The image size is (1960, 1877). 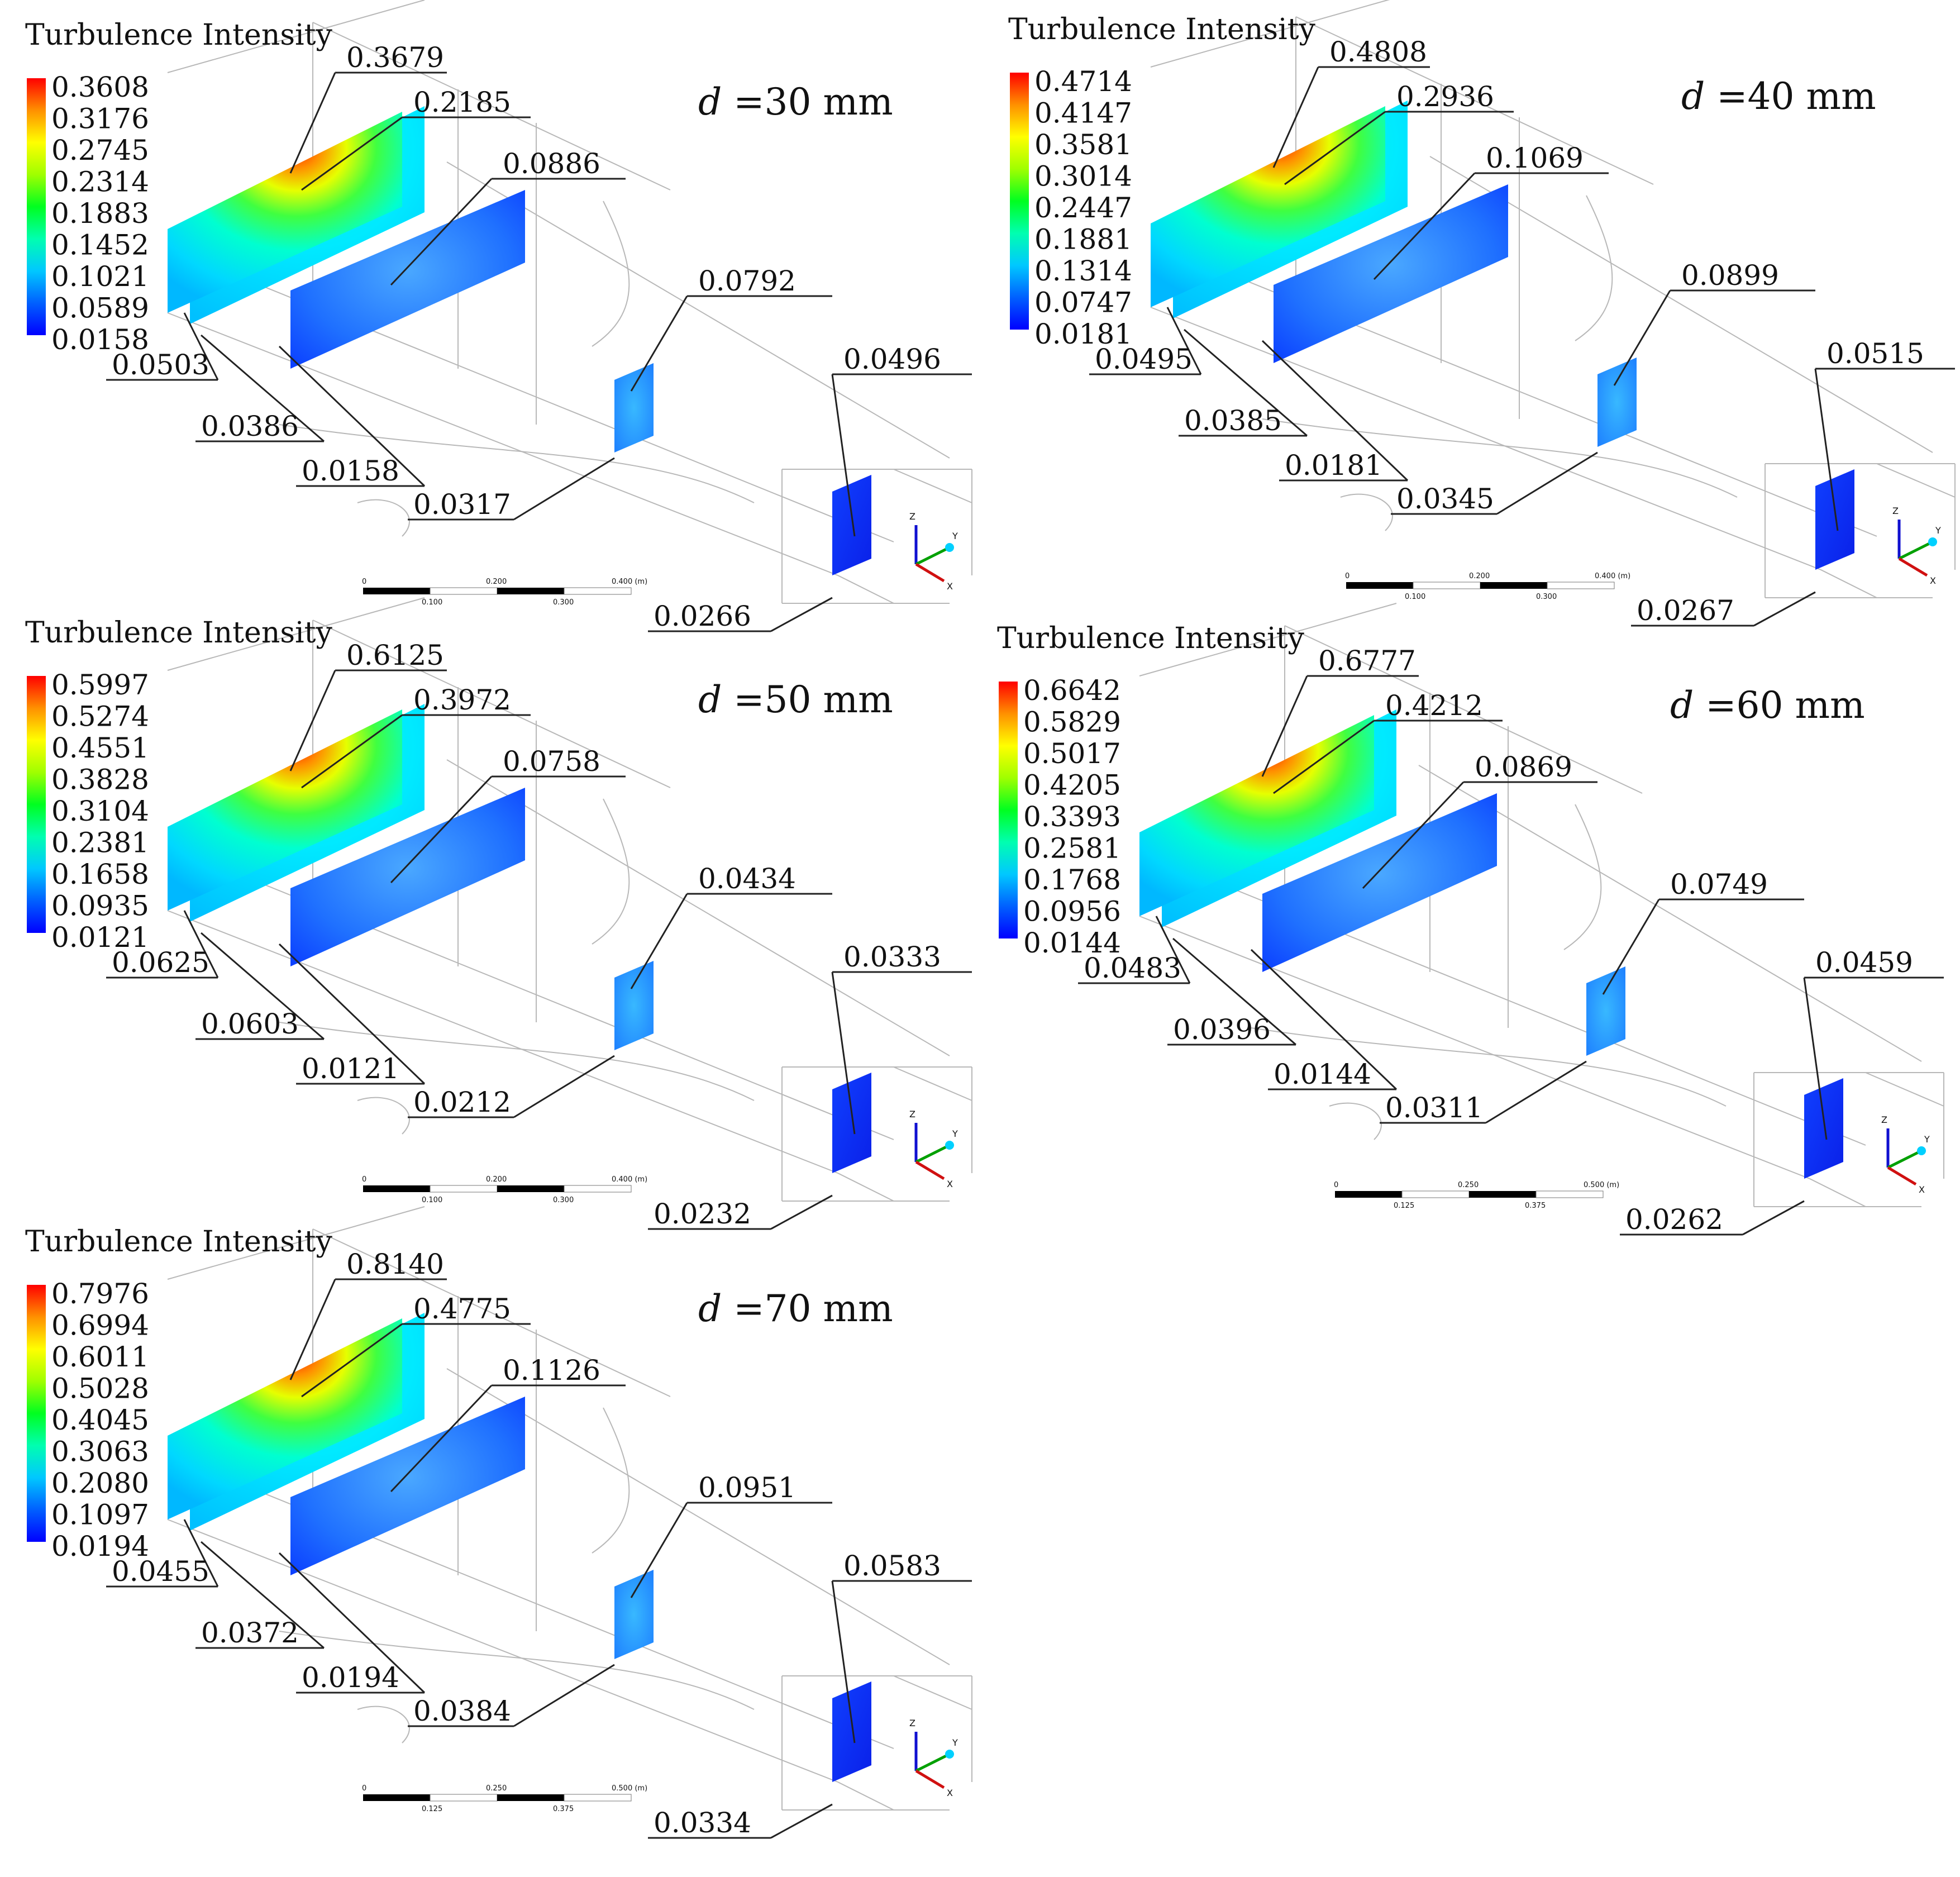 What do you see at coordinates (100, 1389) in the screenshot?
I see `legend-tick: 0.5028` at bounding box center [100, 1389].